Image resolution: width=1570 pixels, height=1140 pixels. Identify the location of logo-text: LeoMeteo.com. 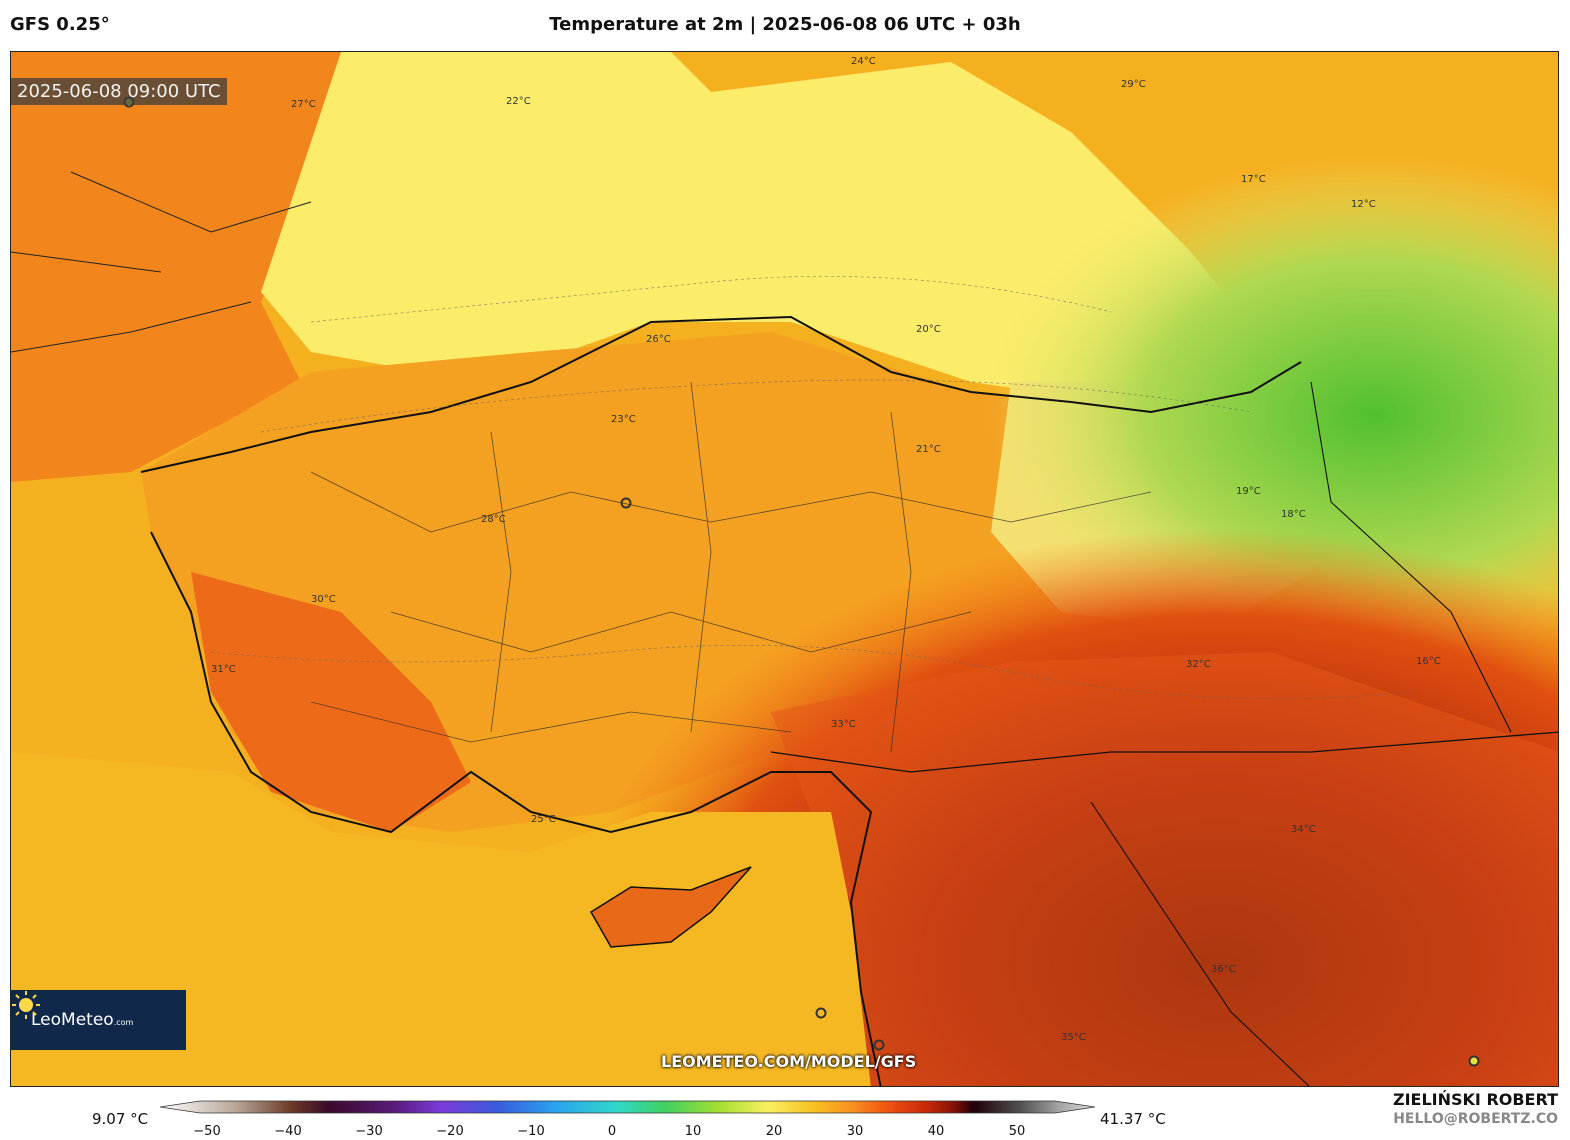
(82, 1020).